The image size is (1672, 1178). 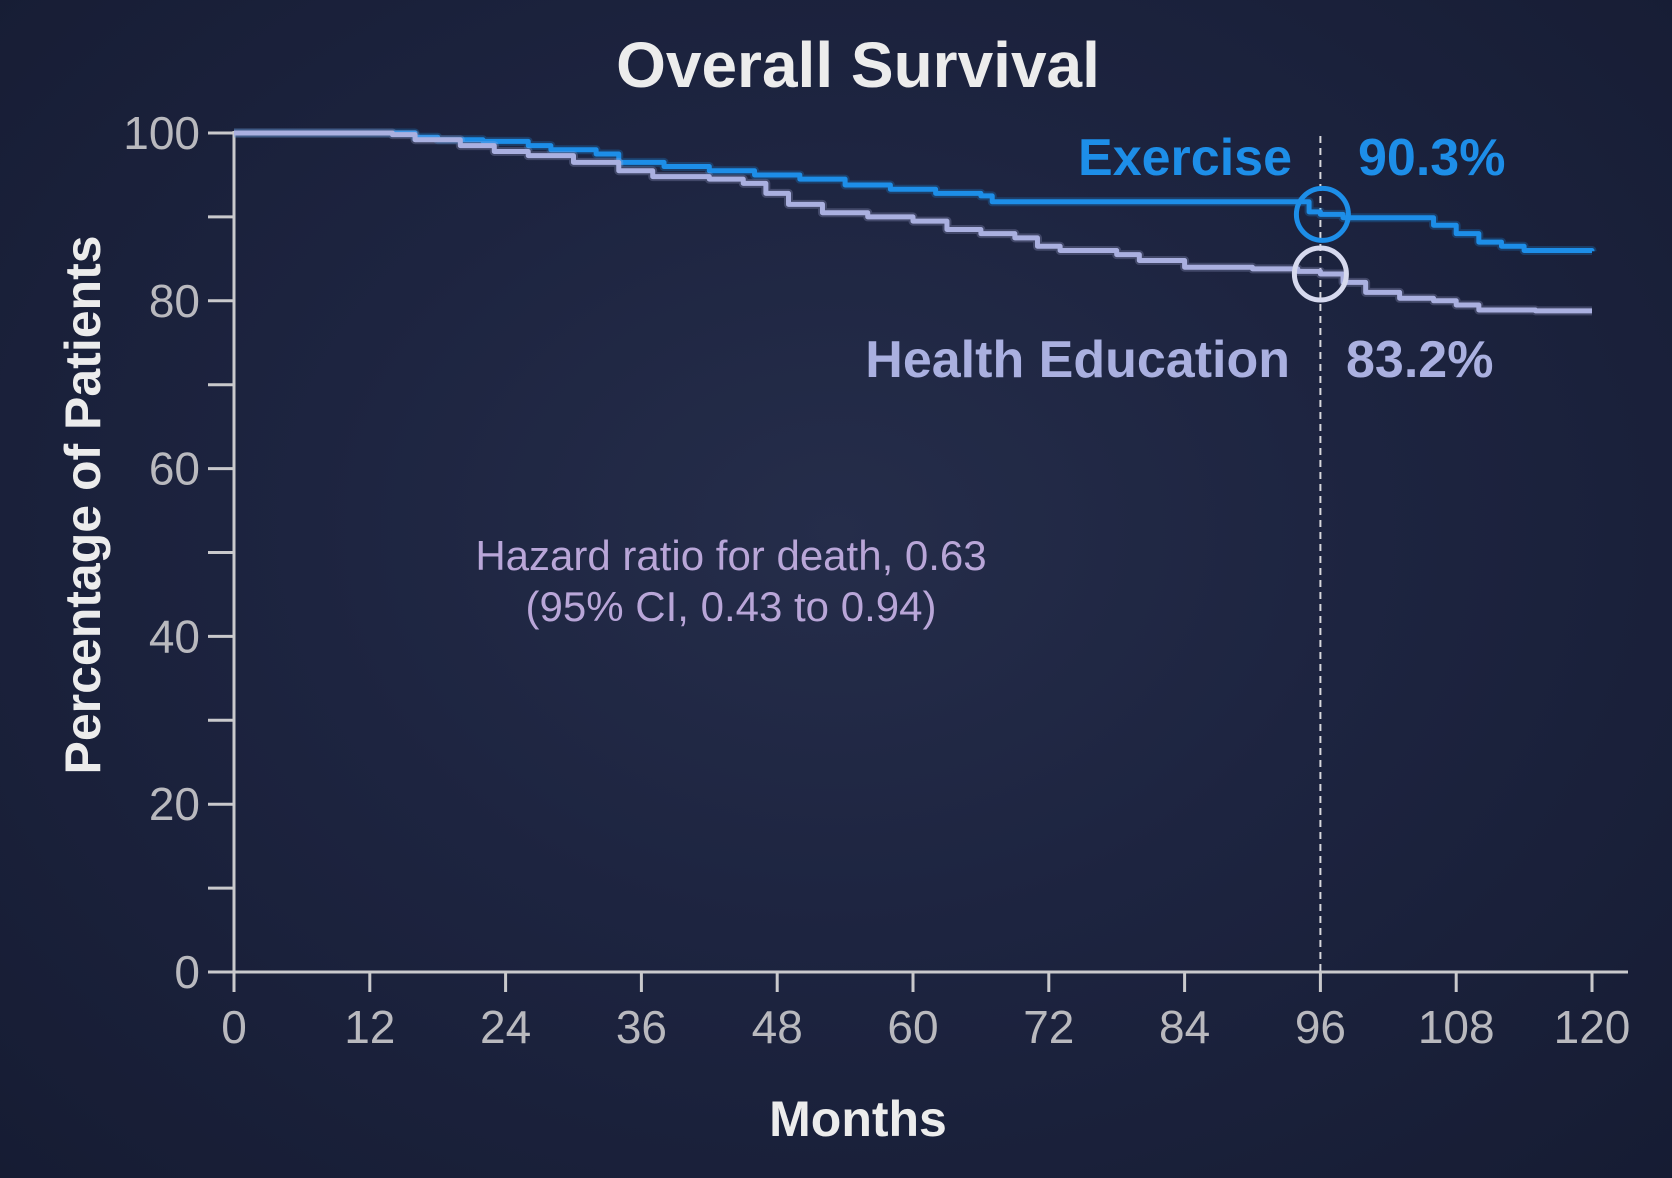 What do you see at coordinates (1320, 1027) in the screenshot?
I see `x-tick-label: 96` at bounding box center [1320, 1027].